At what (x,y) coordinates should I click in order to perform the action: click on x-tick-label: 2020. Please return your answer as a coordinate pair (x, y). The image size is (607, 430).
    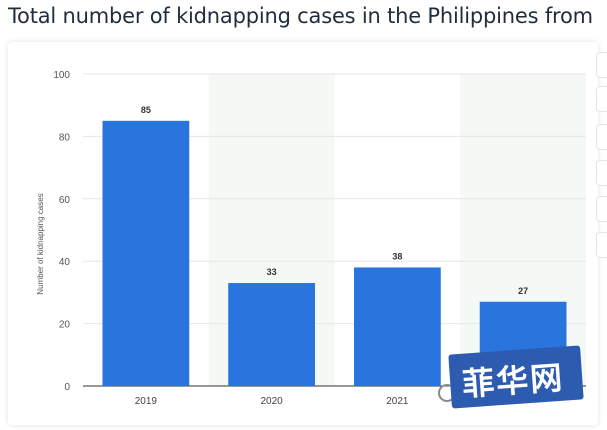
    Looking at the image, I should click on (272, 401).